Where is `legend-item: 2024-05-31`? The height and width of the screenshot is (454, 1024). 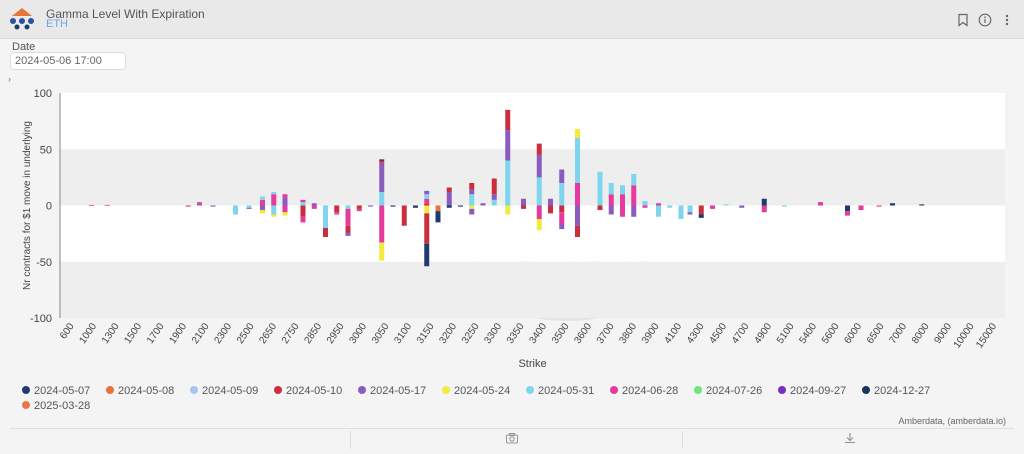
legend-item: 2024-05-31 is located at coordinates (560, 391).